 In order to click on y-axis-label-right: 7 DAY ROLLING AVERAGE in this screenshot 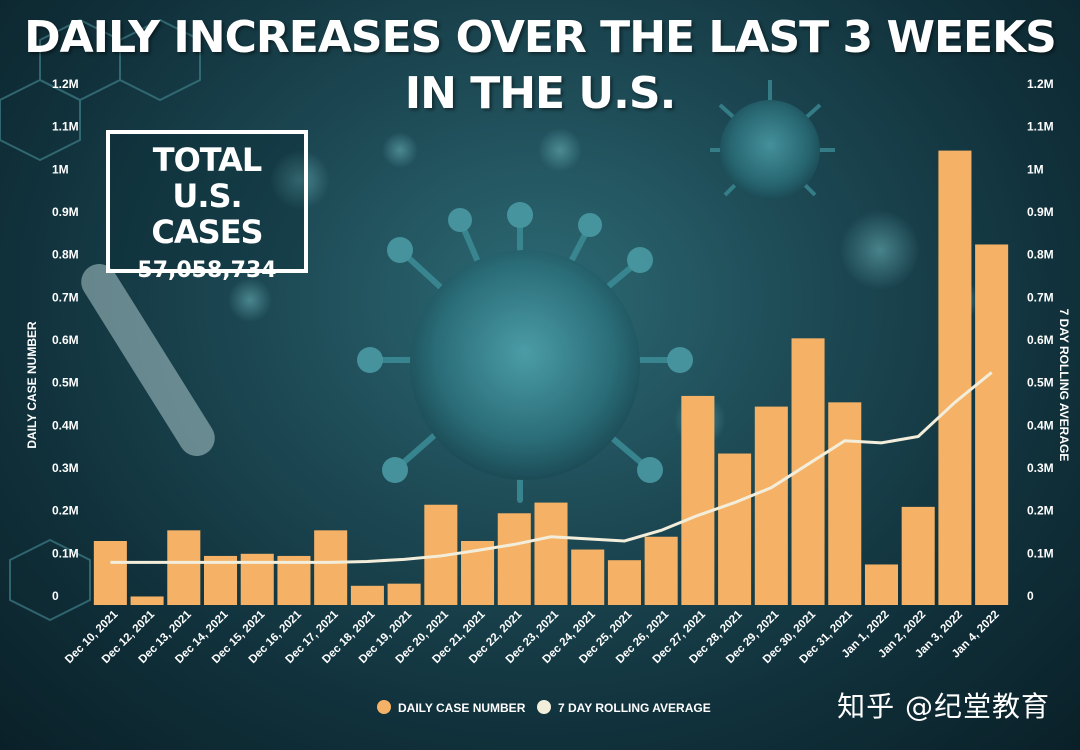, I will do `click(1064, 385)`.